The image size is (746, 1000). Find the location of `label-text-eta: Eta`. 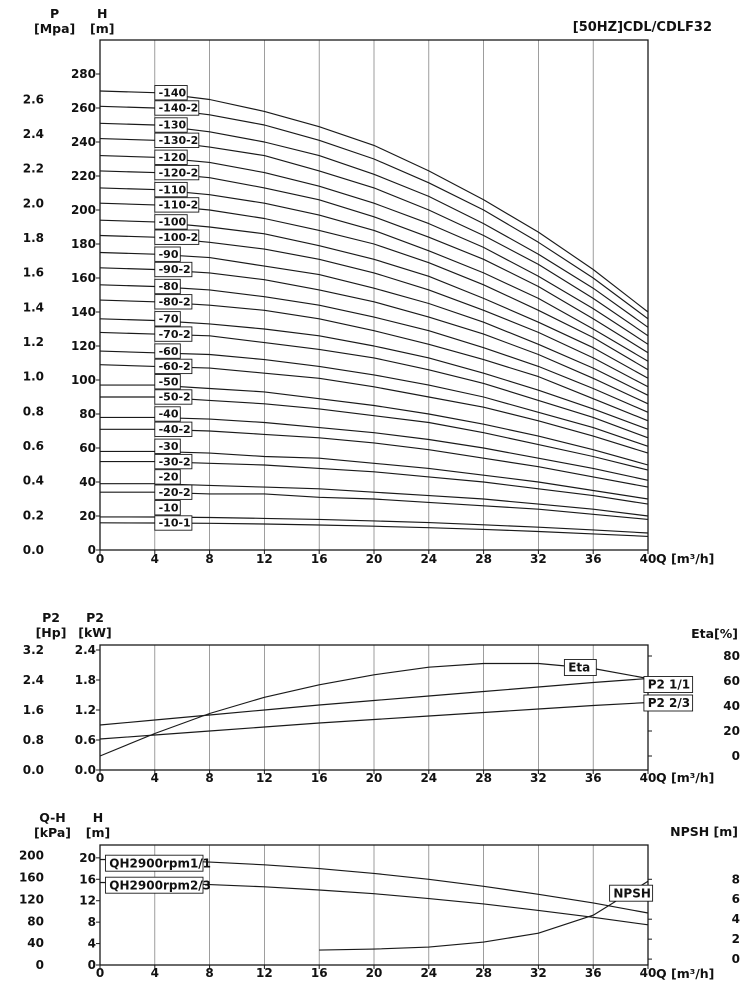

label-text-eta: Eta is located at coordinates (579, 668).